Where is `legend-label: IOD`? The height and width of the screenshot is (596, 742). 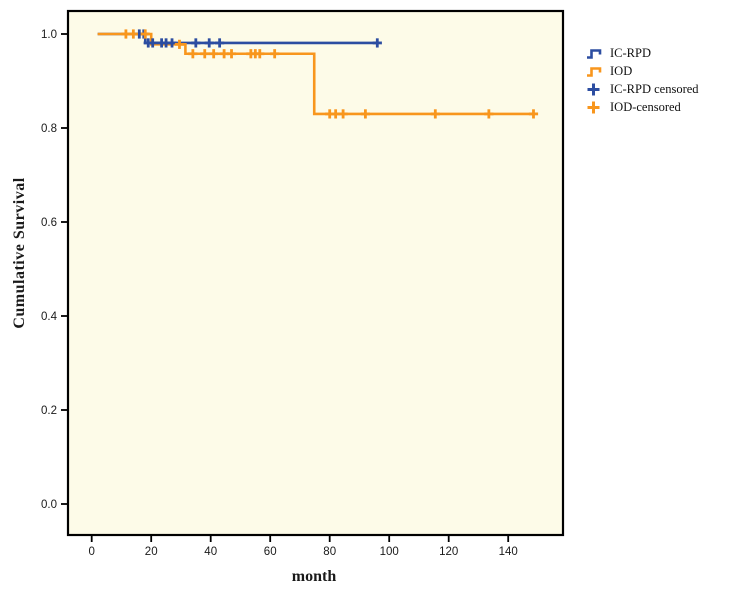 legend-label: IOD is located at coordinates (621, 70).